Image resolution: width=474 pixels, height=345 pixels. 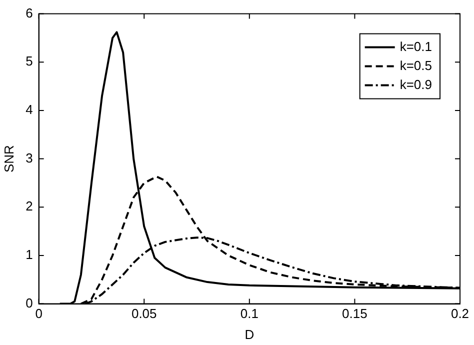 What do you see at coordinates (29, 302) in the screenshot?
I see `y-tick-label: 0` at bounding box center [29, 302].